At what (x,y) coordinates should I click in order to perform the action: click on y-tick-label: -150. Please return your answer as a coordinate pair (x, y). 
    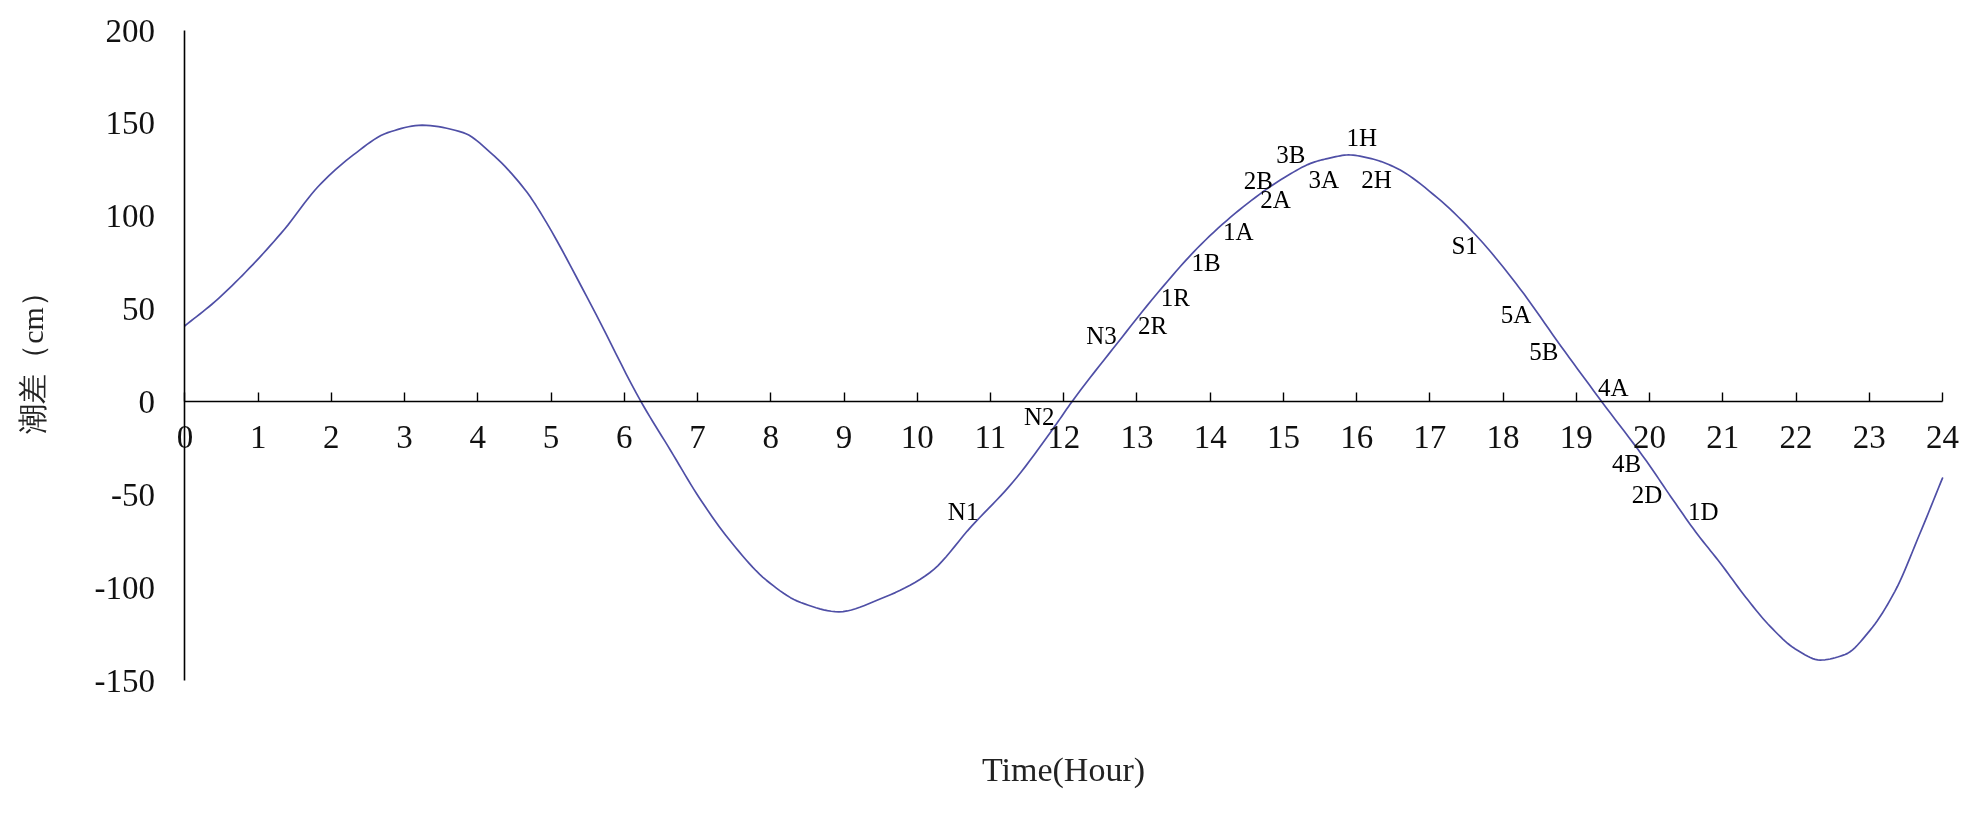
    Looking at the image, I should click on (124, 680).